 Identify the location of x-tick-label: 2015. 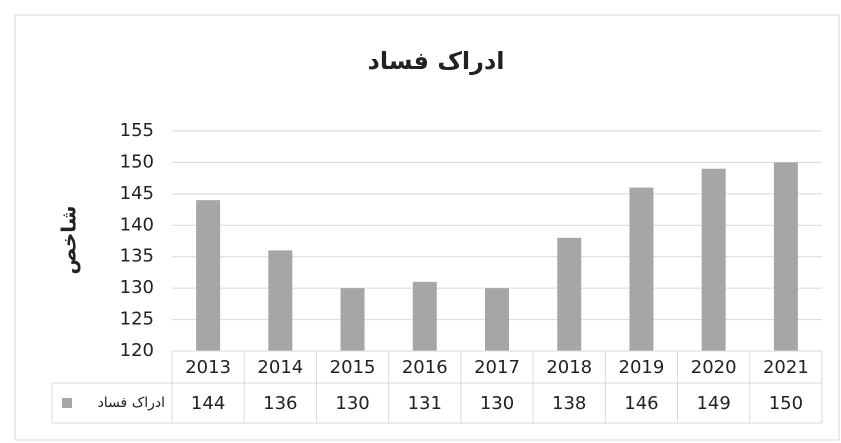
(353, 367).